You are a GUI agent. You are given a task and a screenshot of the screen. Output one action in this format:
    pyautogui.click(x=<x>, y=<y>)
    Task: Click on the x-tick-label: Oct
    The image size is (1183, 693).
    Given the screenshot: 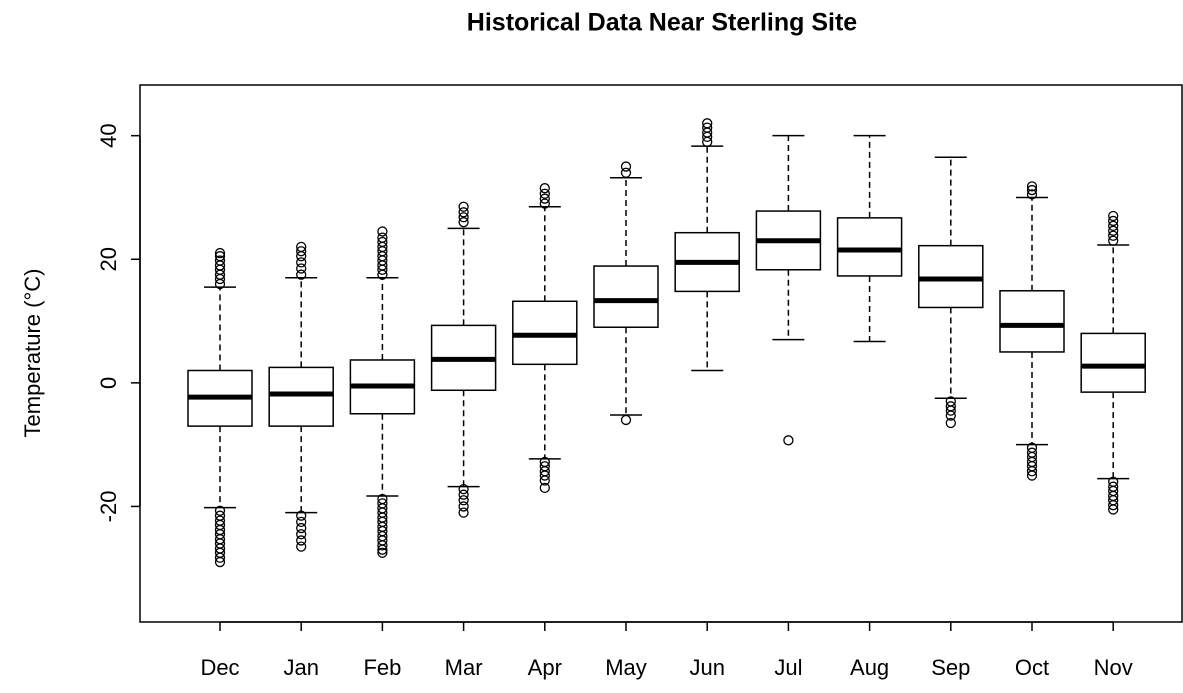 What is the action you would take?
    pyautogui.click(x=1032, y=667)
    